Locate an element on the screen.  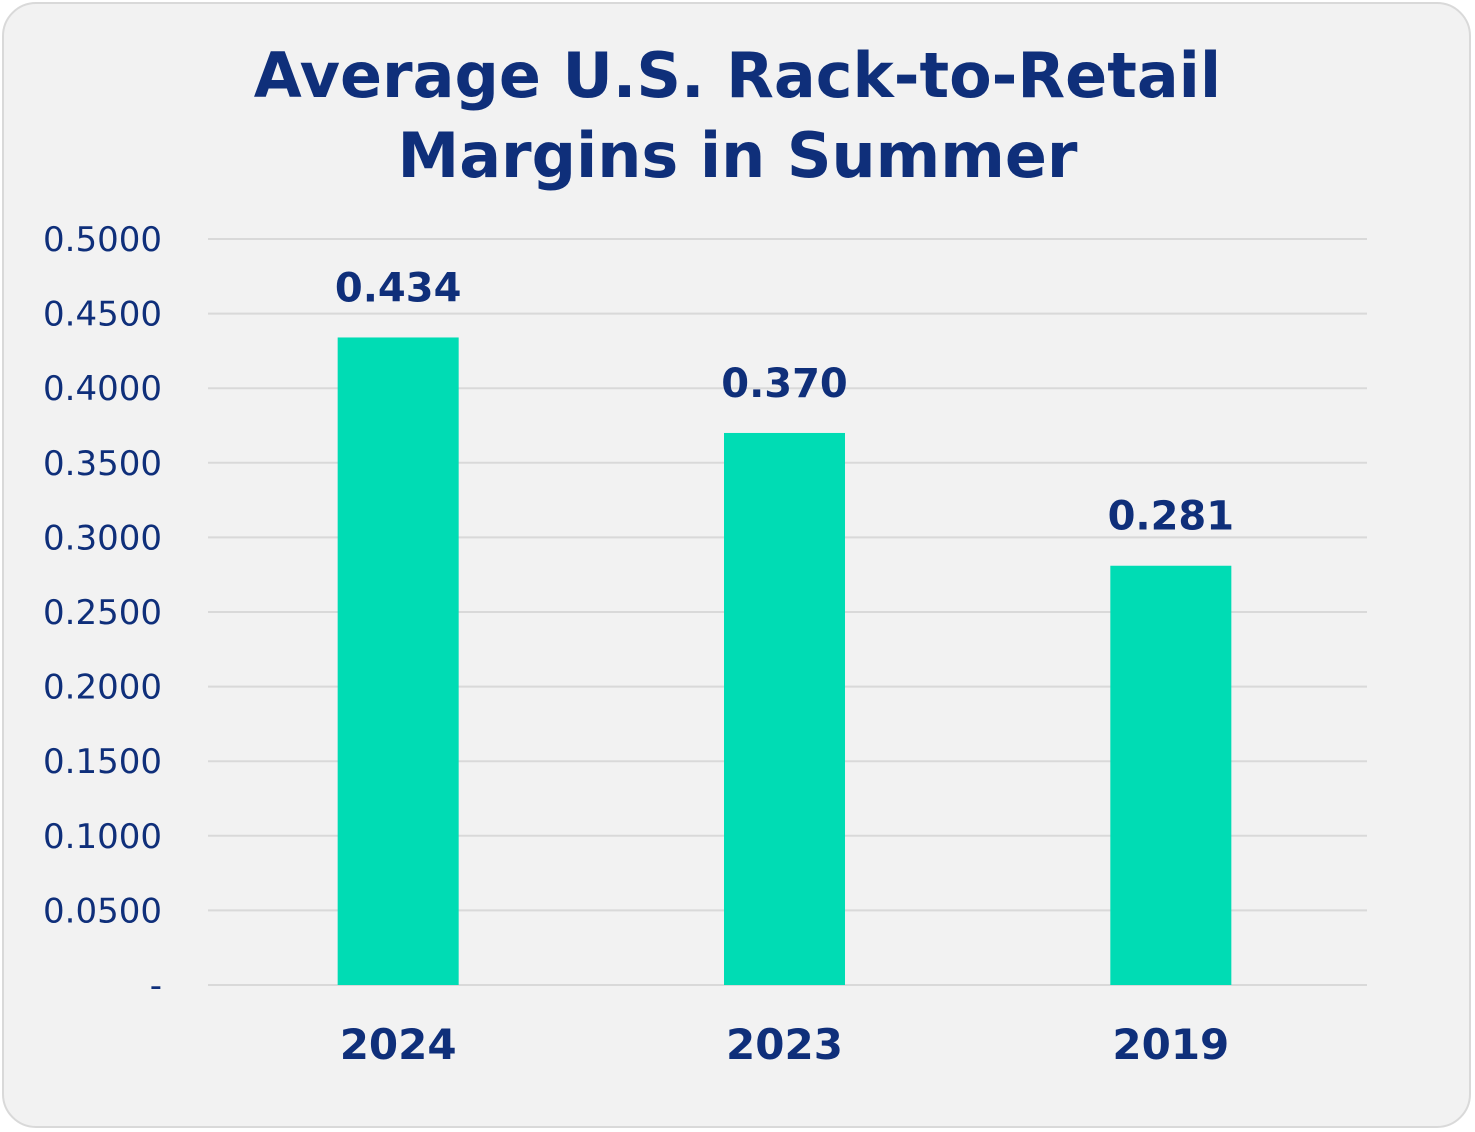
bar-2019 is located at coordinates (1171, 775).